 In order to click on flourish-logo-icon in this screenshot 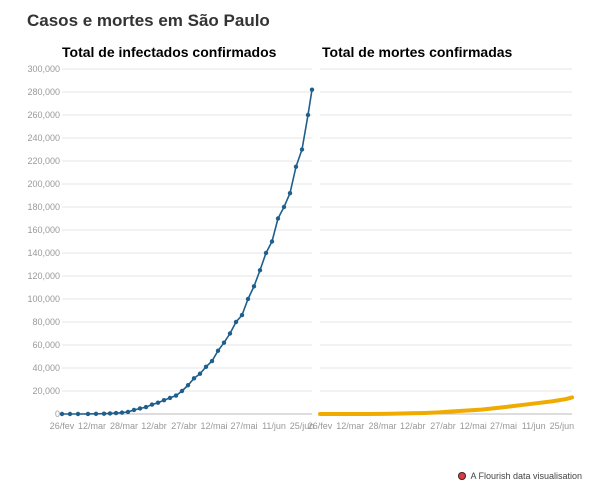, I will do `click(462, 476)`.